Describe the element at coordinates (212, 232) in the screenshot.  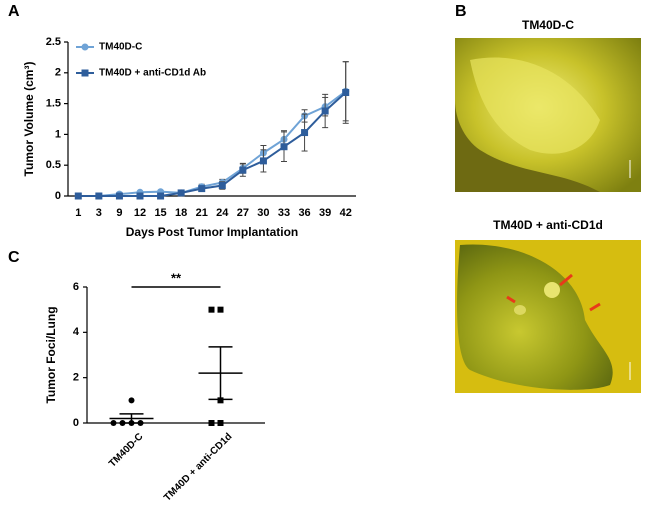
I see `x-axis-label: Days Post Tumor Implantation` at that location.